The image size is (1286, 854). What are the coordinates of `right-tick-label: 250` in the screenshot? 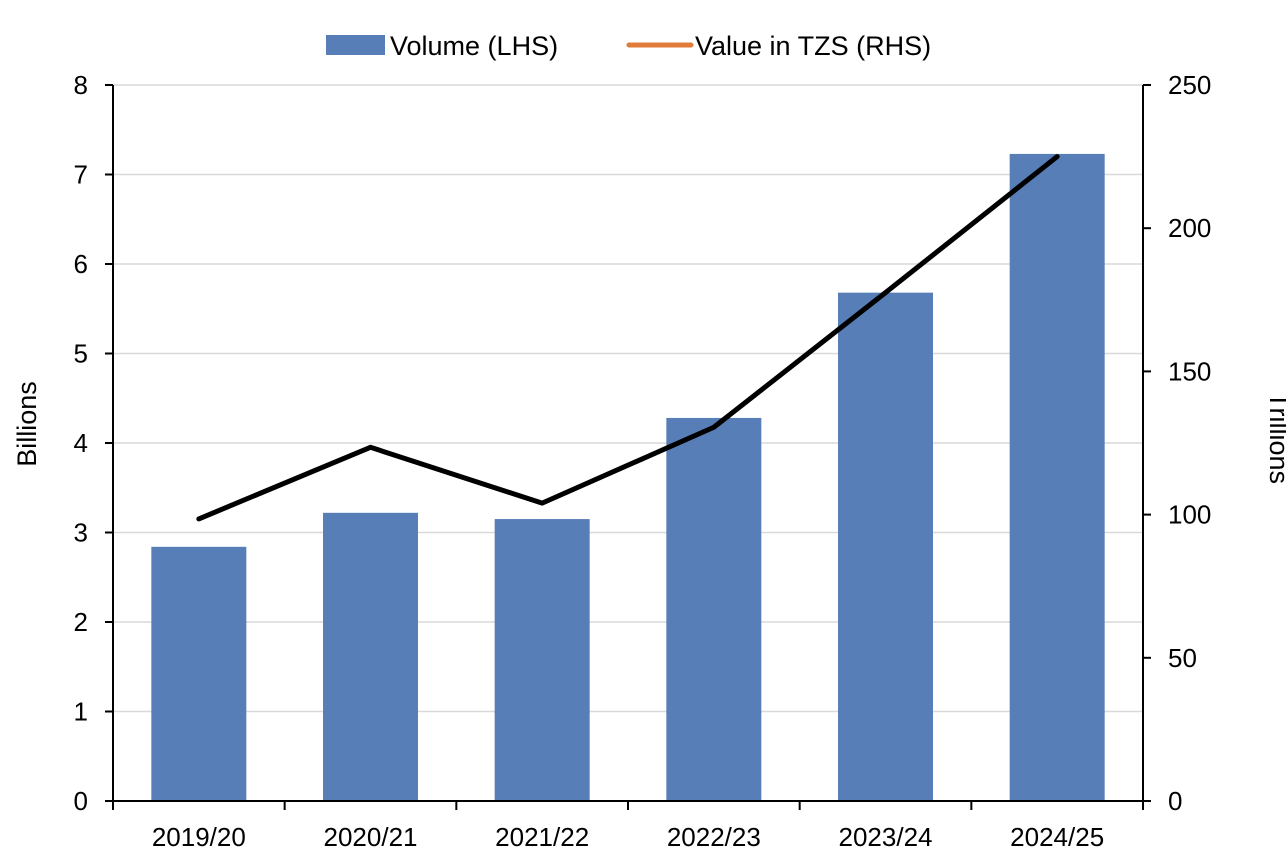 It's located at (1189, 85).